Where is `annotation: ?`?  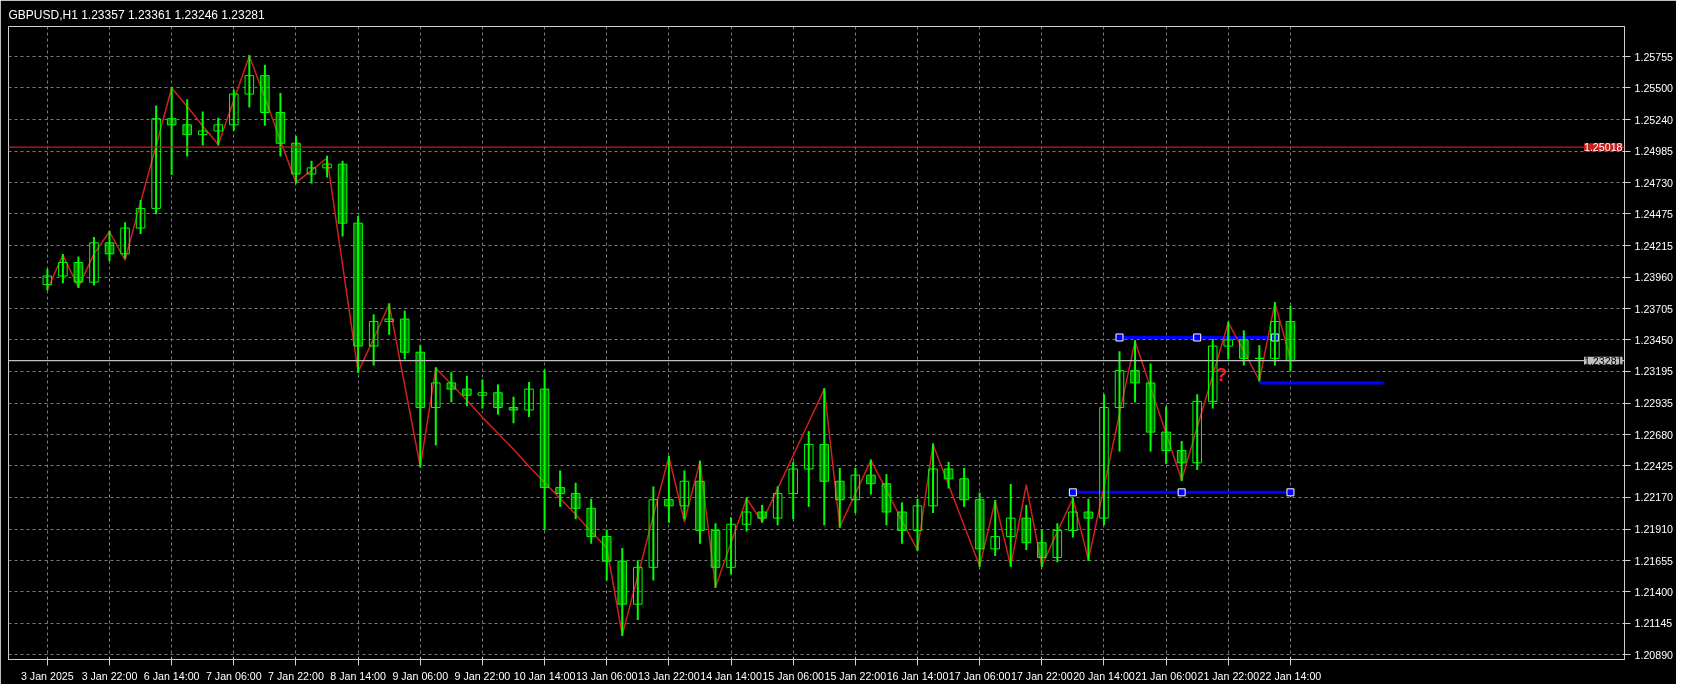 annotation: ? is located at coordinates (1221, 374).